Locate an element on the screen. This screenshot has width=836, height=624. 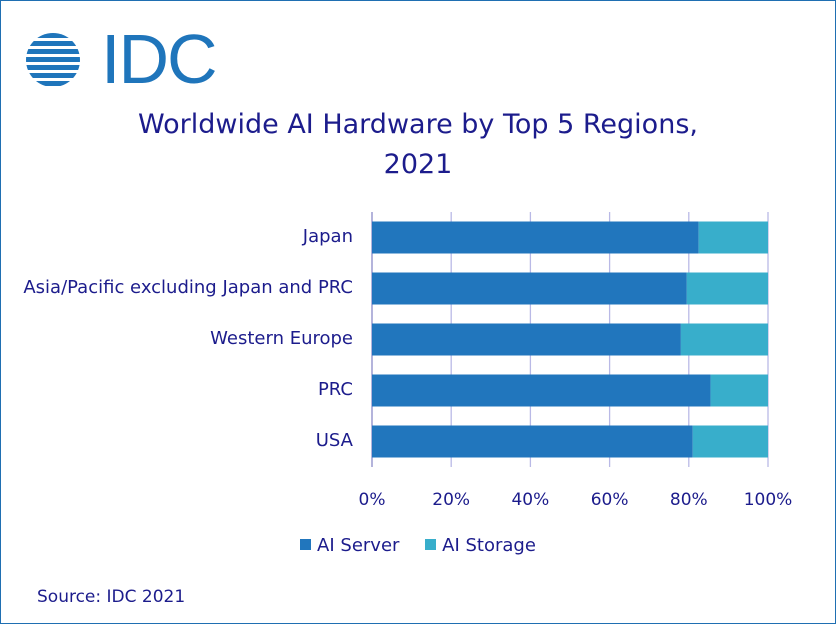
legend-label-ai-storage: AI Storage is located at coordinates (489, 545).